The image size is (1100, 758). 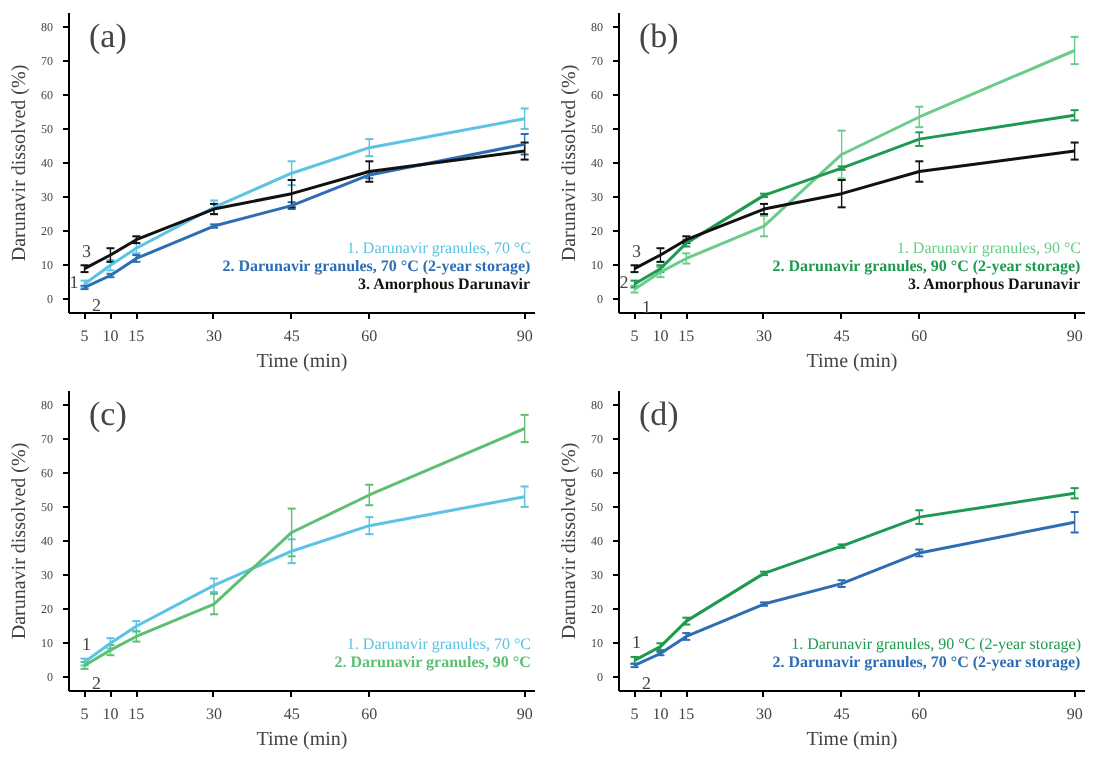 I want to click on text: 1. Darunavir granules, 90 °C, so click(x=989, y=248).